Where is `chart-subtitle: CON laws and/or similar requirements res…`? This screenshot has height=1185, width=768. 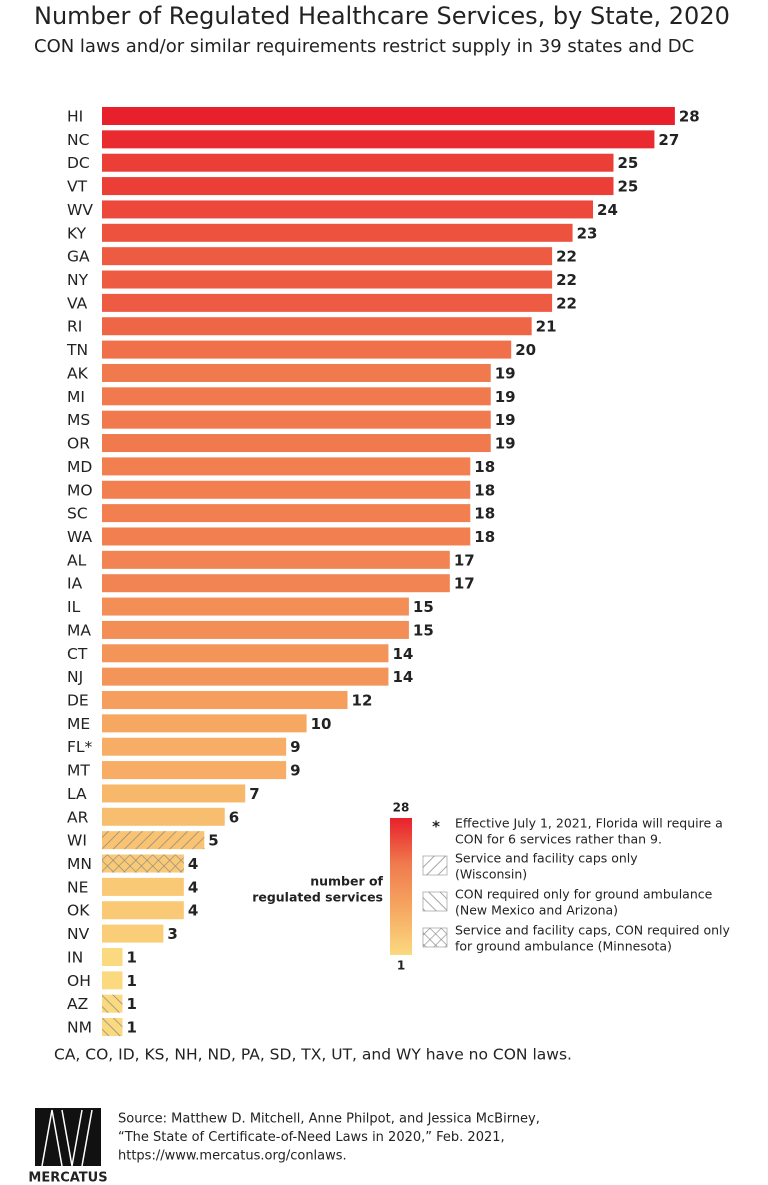
chart-subtitle: CON laws and/or similar requirements res… is located at coordinates (364, 46).